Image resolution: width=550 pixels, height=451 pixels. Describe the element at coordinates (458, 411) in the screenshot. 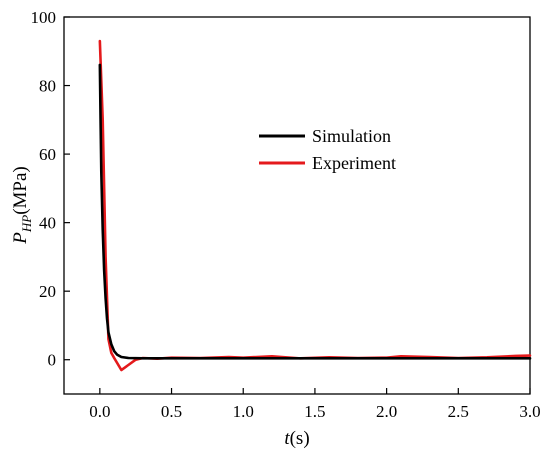

I see `x-tick-label: 2.5` at that location.